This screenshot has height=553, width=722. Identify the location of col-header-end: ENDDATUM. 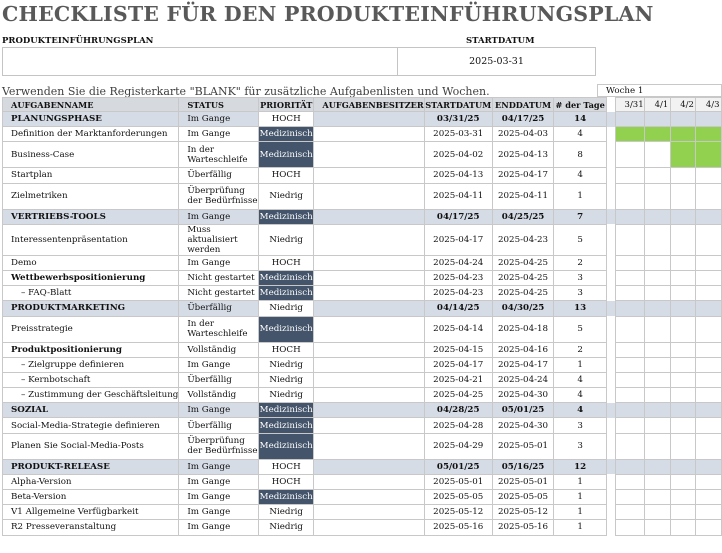
(523, 104).